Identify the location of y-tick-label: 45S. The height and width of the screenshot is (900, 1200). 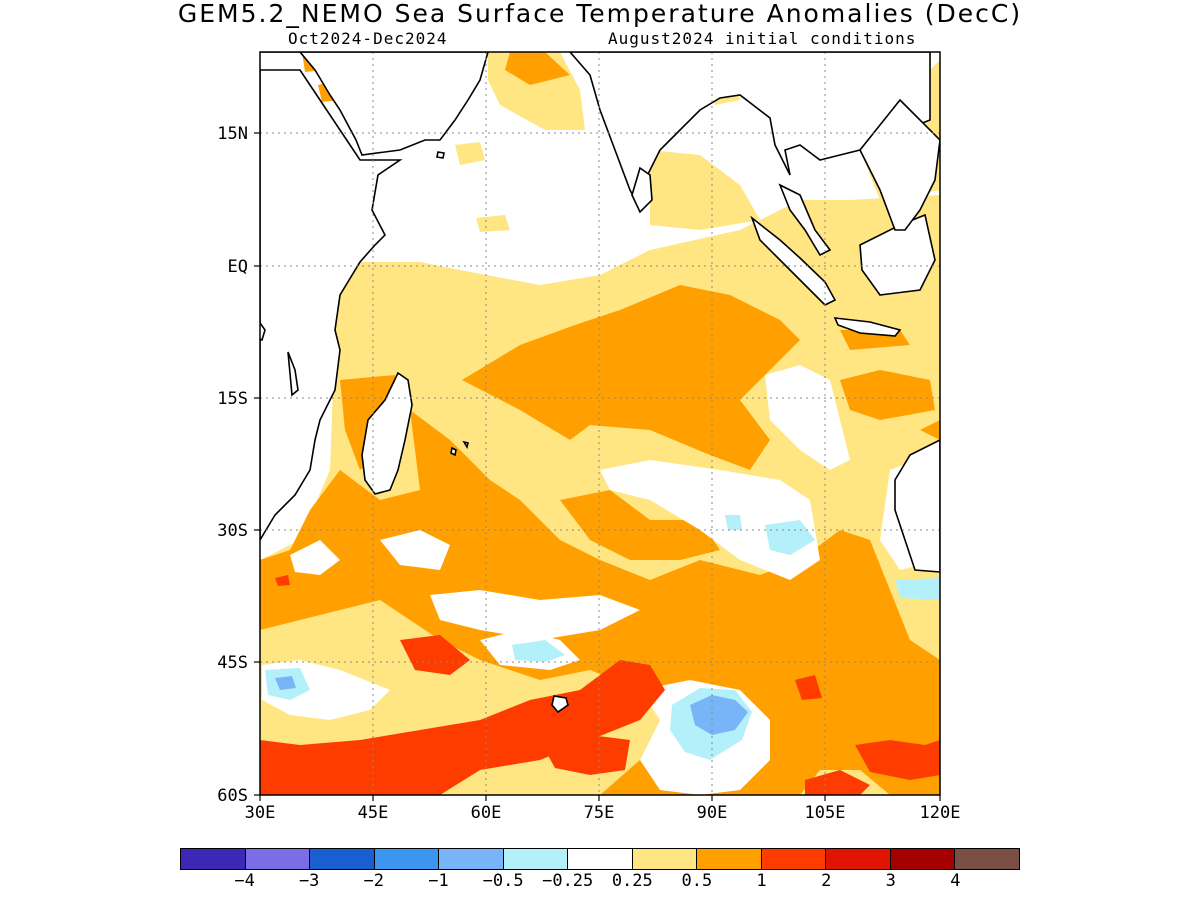
(232, 663).